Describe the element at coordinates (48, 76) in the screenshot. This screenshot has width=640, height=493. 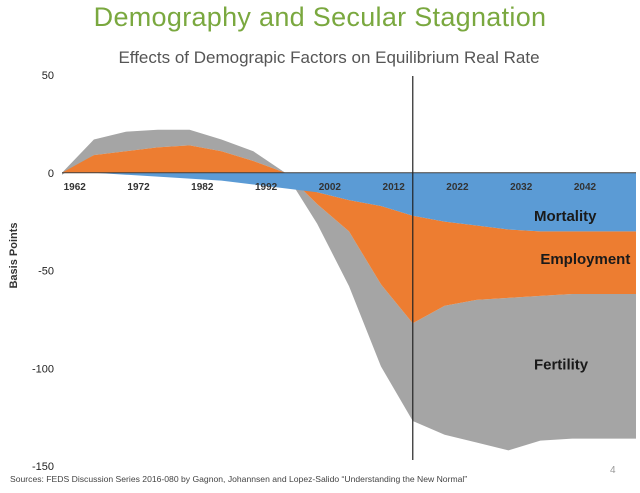
I see `y-tick-label: 50` at that location.